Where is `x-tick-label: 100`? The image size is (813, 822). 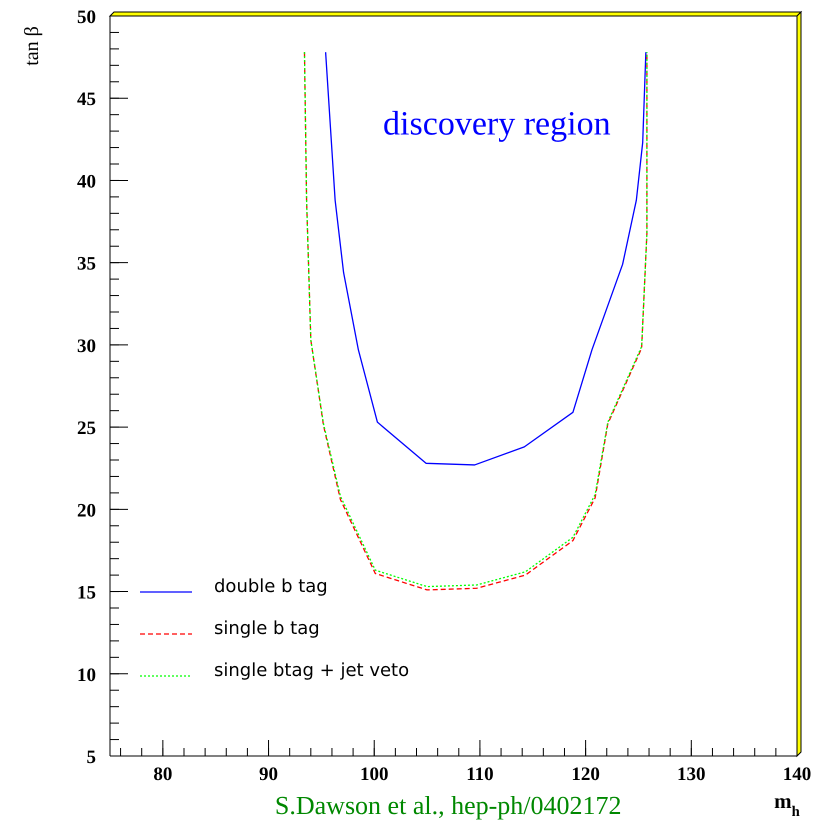 x-tick-label: 100 is located at coordinates (374, 774).